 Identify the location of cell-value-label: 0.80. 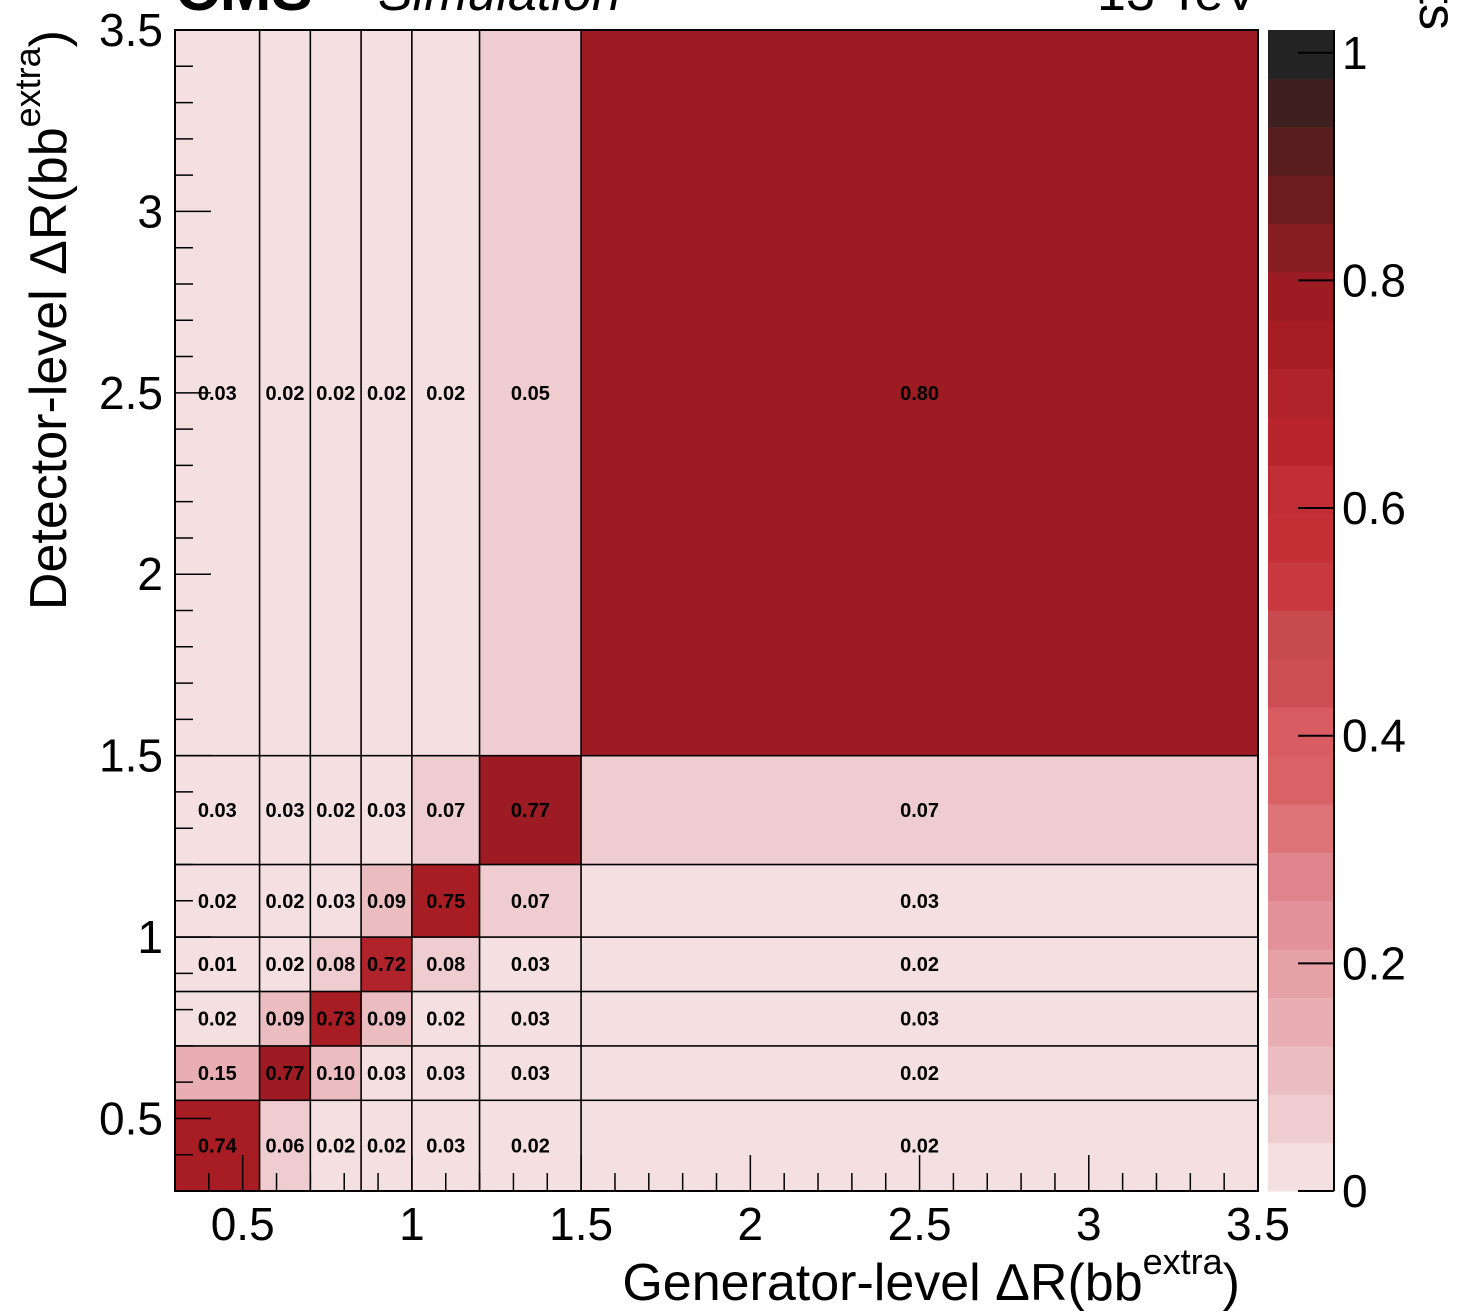
(919, 394).